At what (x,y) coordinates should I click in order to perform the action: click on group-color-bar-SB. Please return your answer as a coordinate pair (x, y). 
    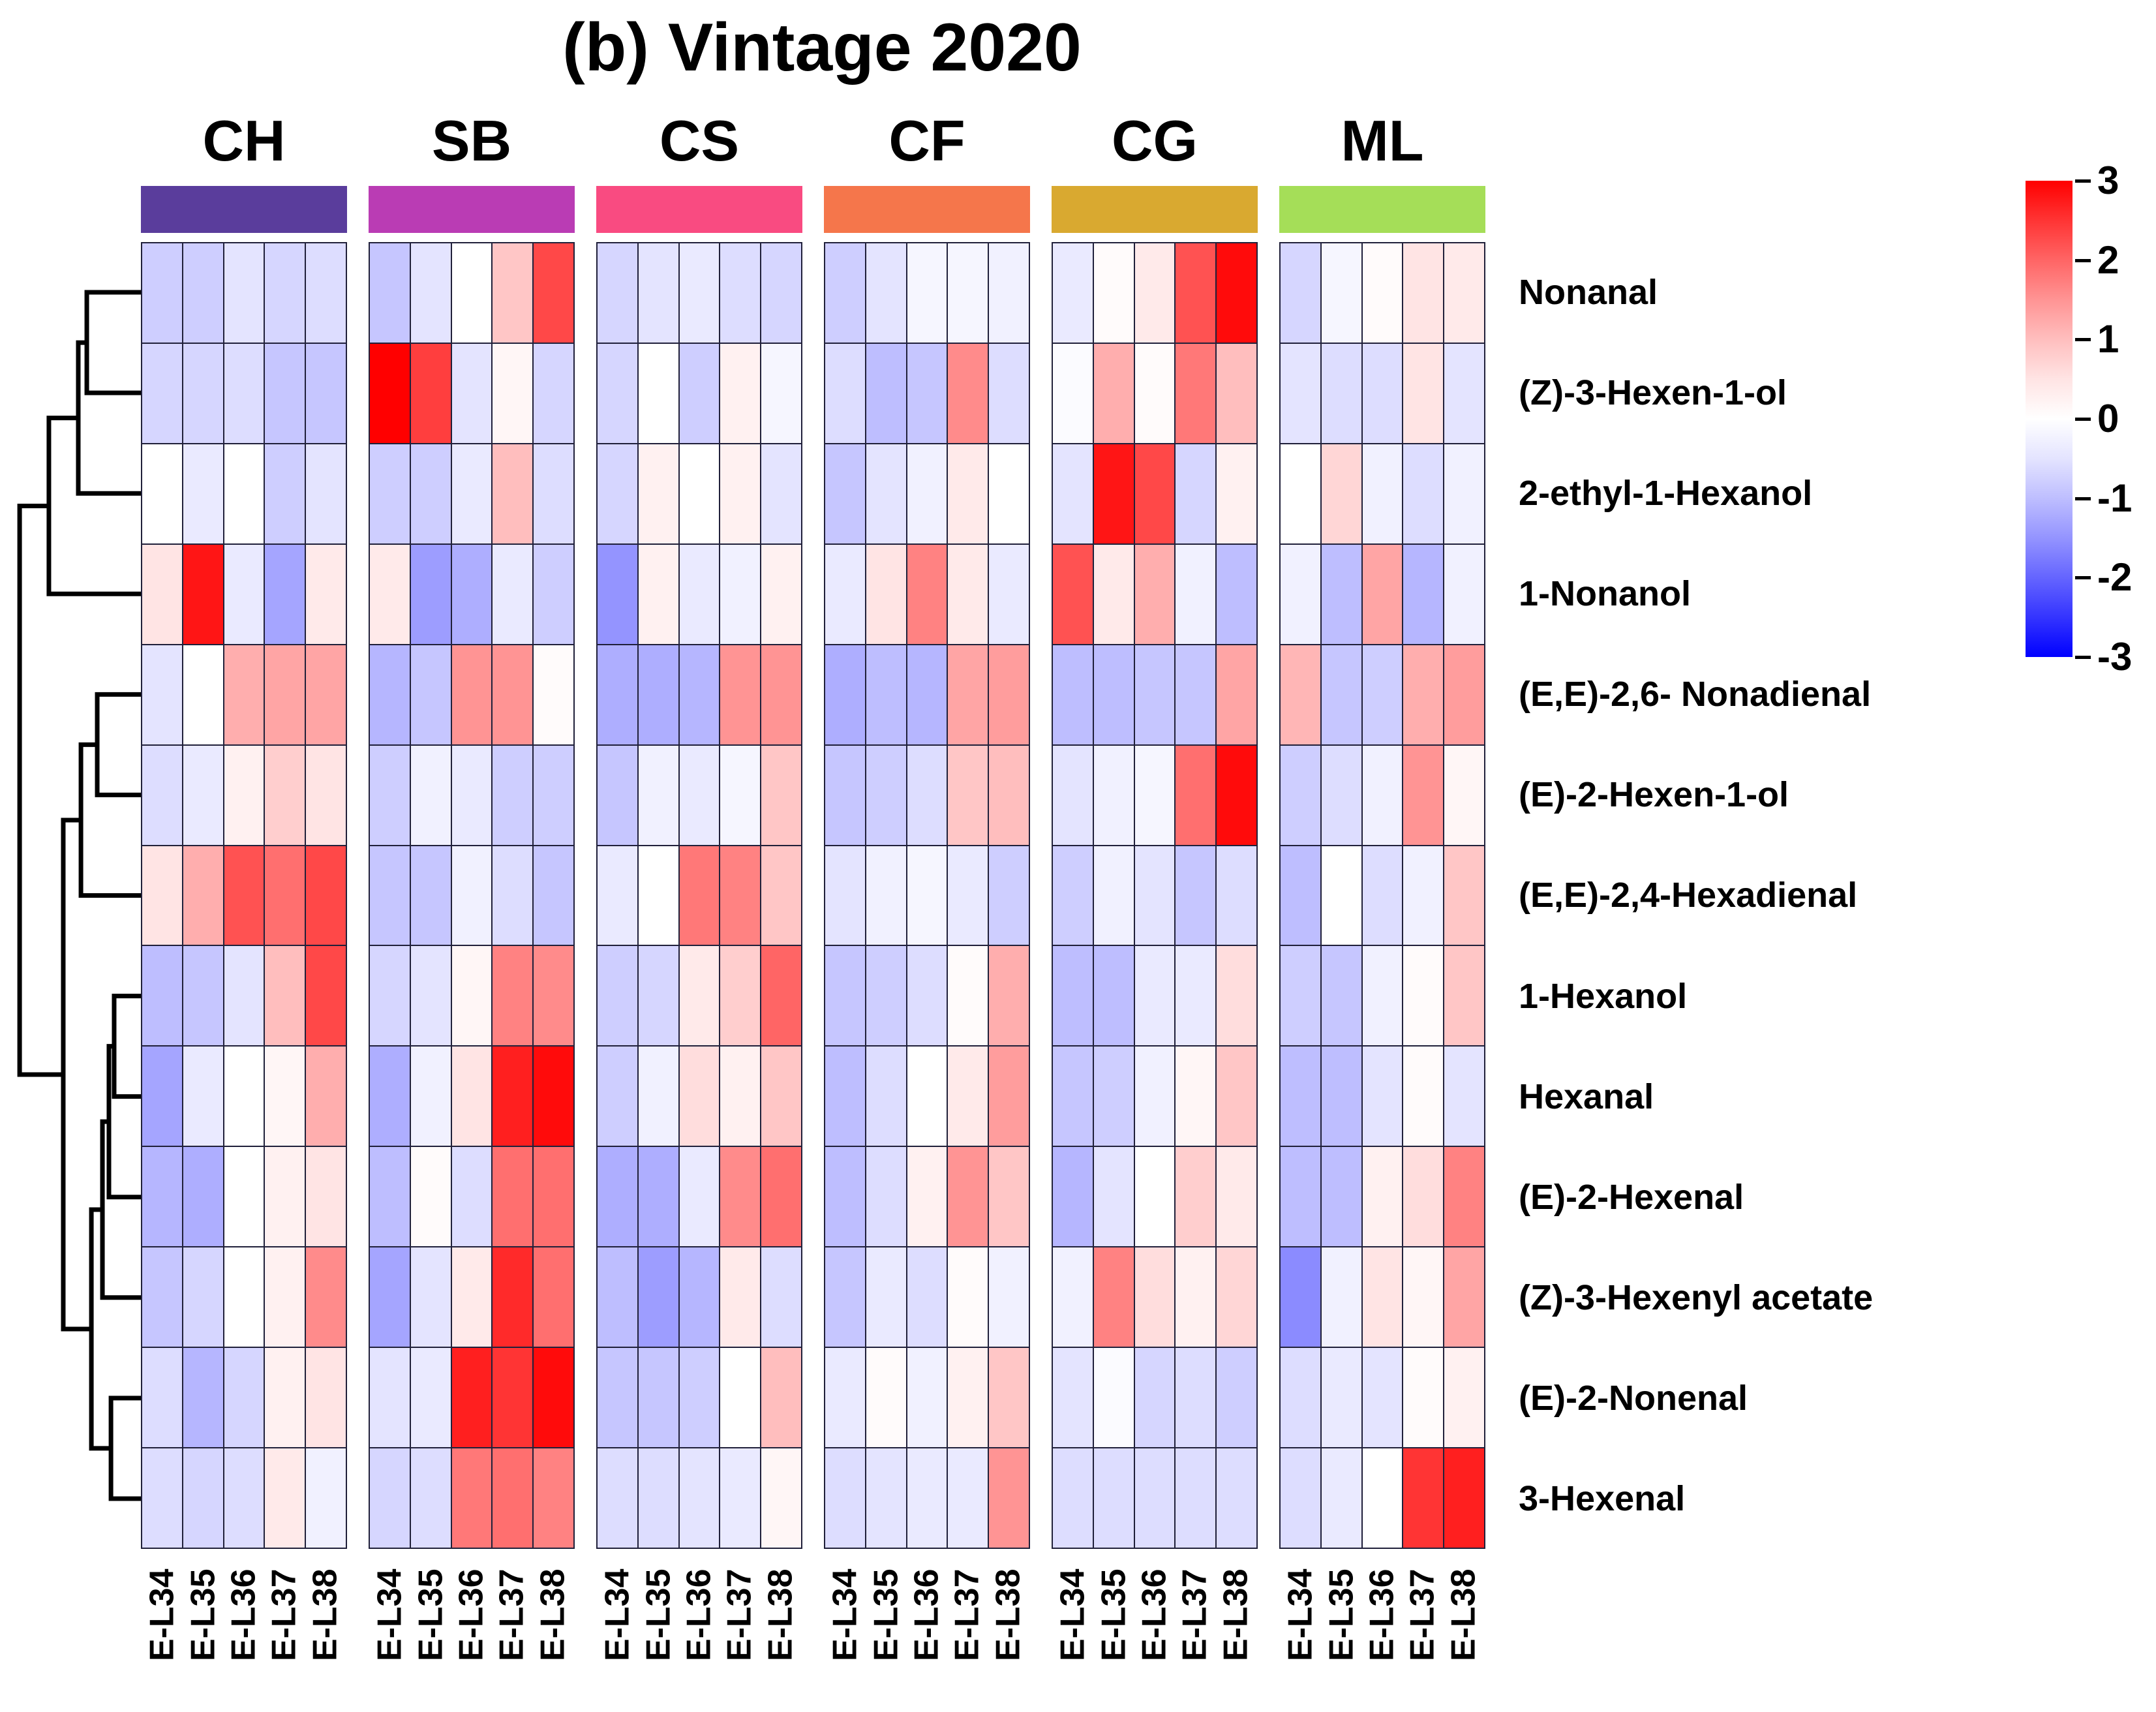
    Looking at the image, I should click on (472, 209).